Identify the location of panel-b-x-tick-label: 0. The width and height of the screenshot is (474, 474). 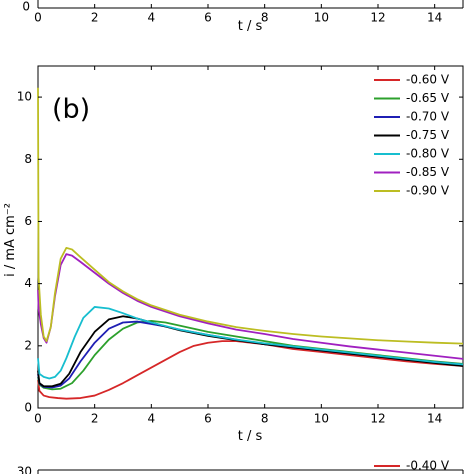
(38, 419).